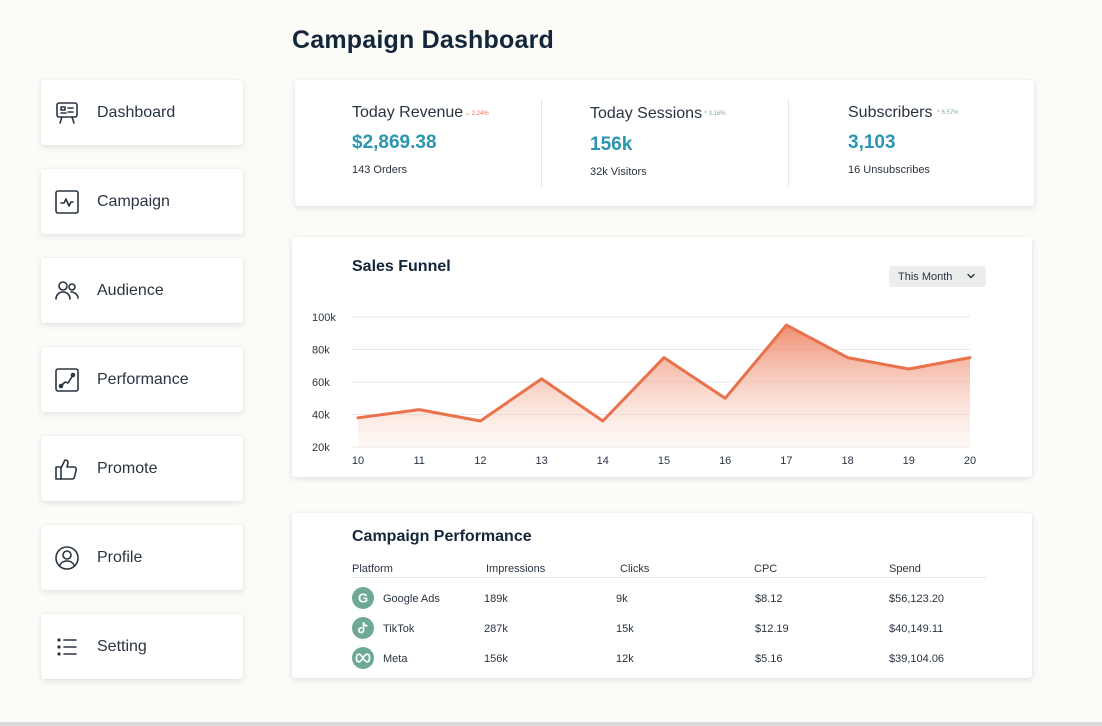 The width and height of the screenshot is (1102, 726). What do you see at coordinates (622, 599) in the screenshot?
I see `cell-clicks: 9k` at bounding box center [622, 599].